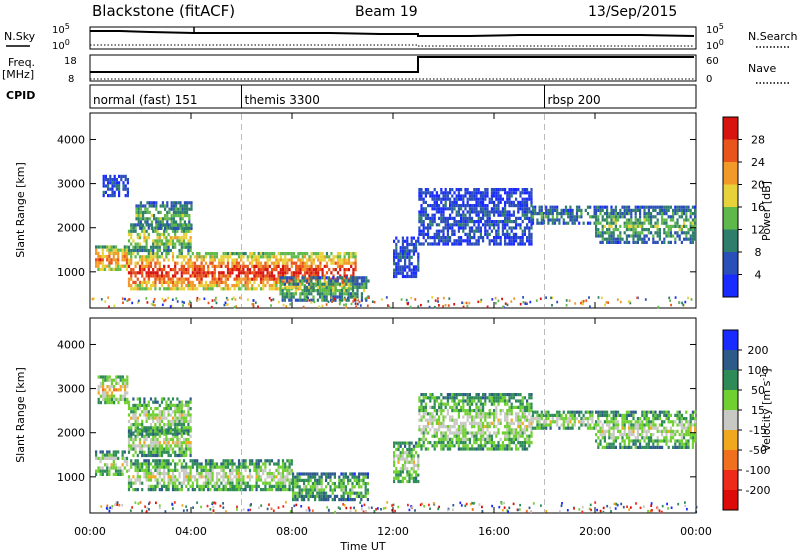 The image size is (800, 554). Describe the element at coordinates (347, 96) in the screenshot. I see `cpid-modes: normal (fast) 151 themis 3300 rbsp 200` at that location.